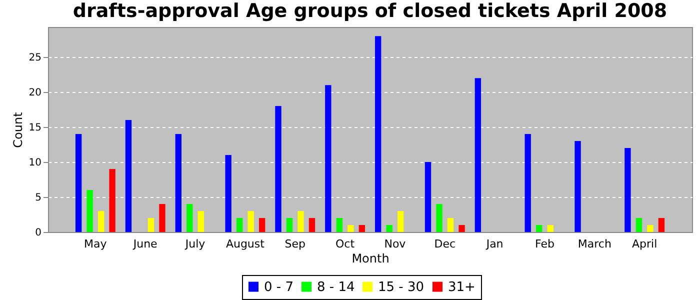  What do you see at coordinates (371, 259) in the screenshot?
I see `x-axis-title: Month` at bounding box center [371, 259].